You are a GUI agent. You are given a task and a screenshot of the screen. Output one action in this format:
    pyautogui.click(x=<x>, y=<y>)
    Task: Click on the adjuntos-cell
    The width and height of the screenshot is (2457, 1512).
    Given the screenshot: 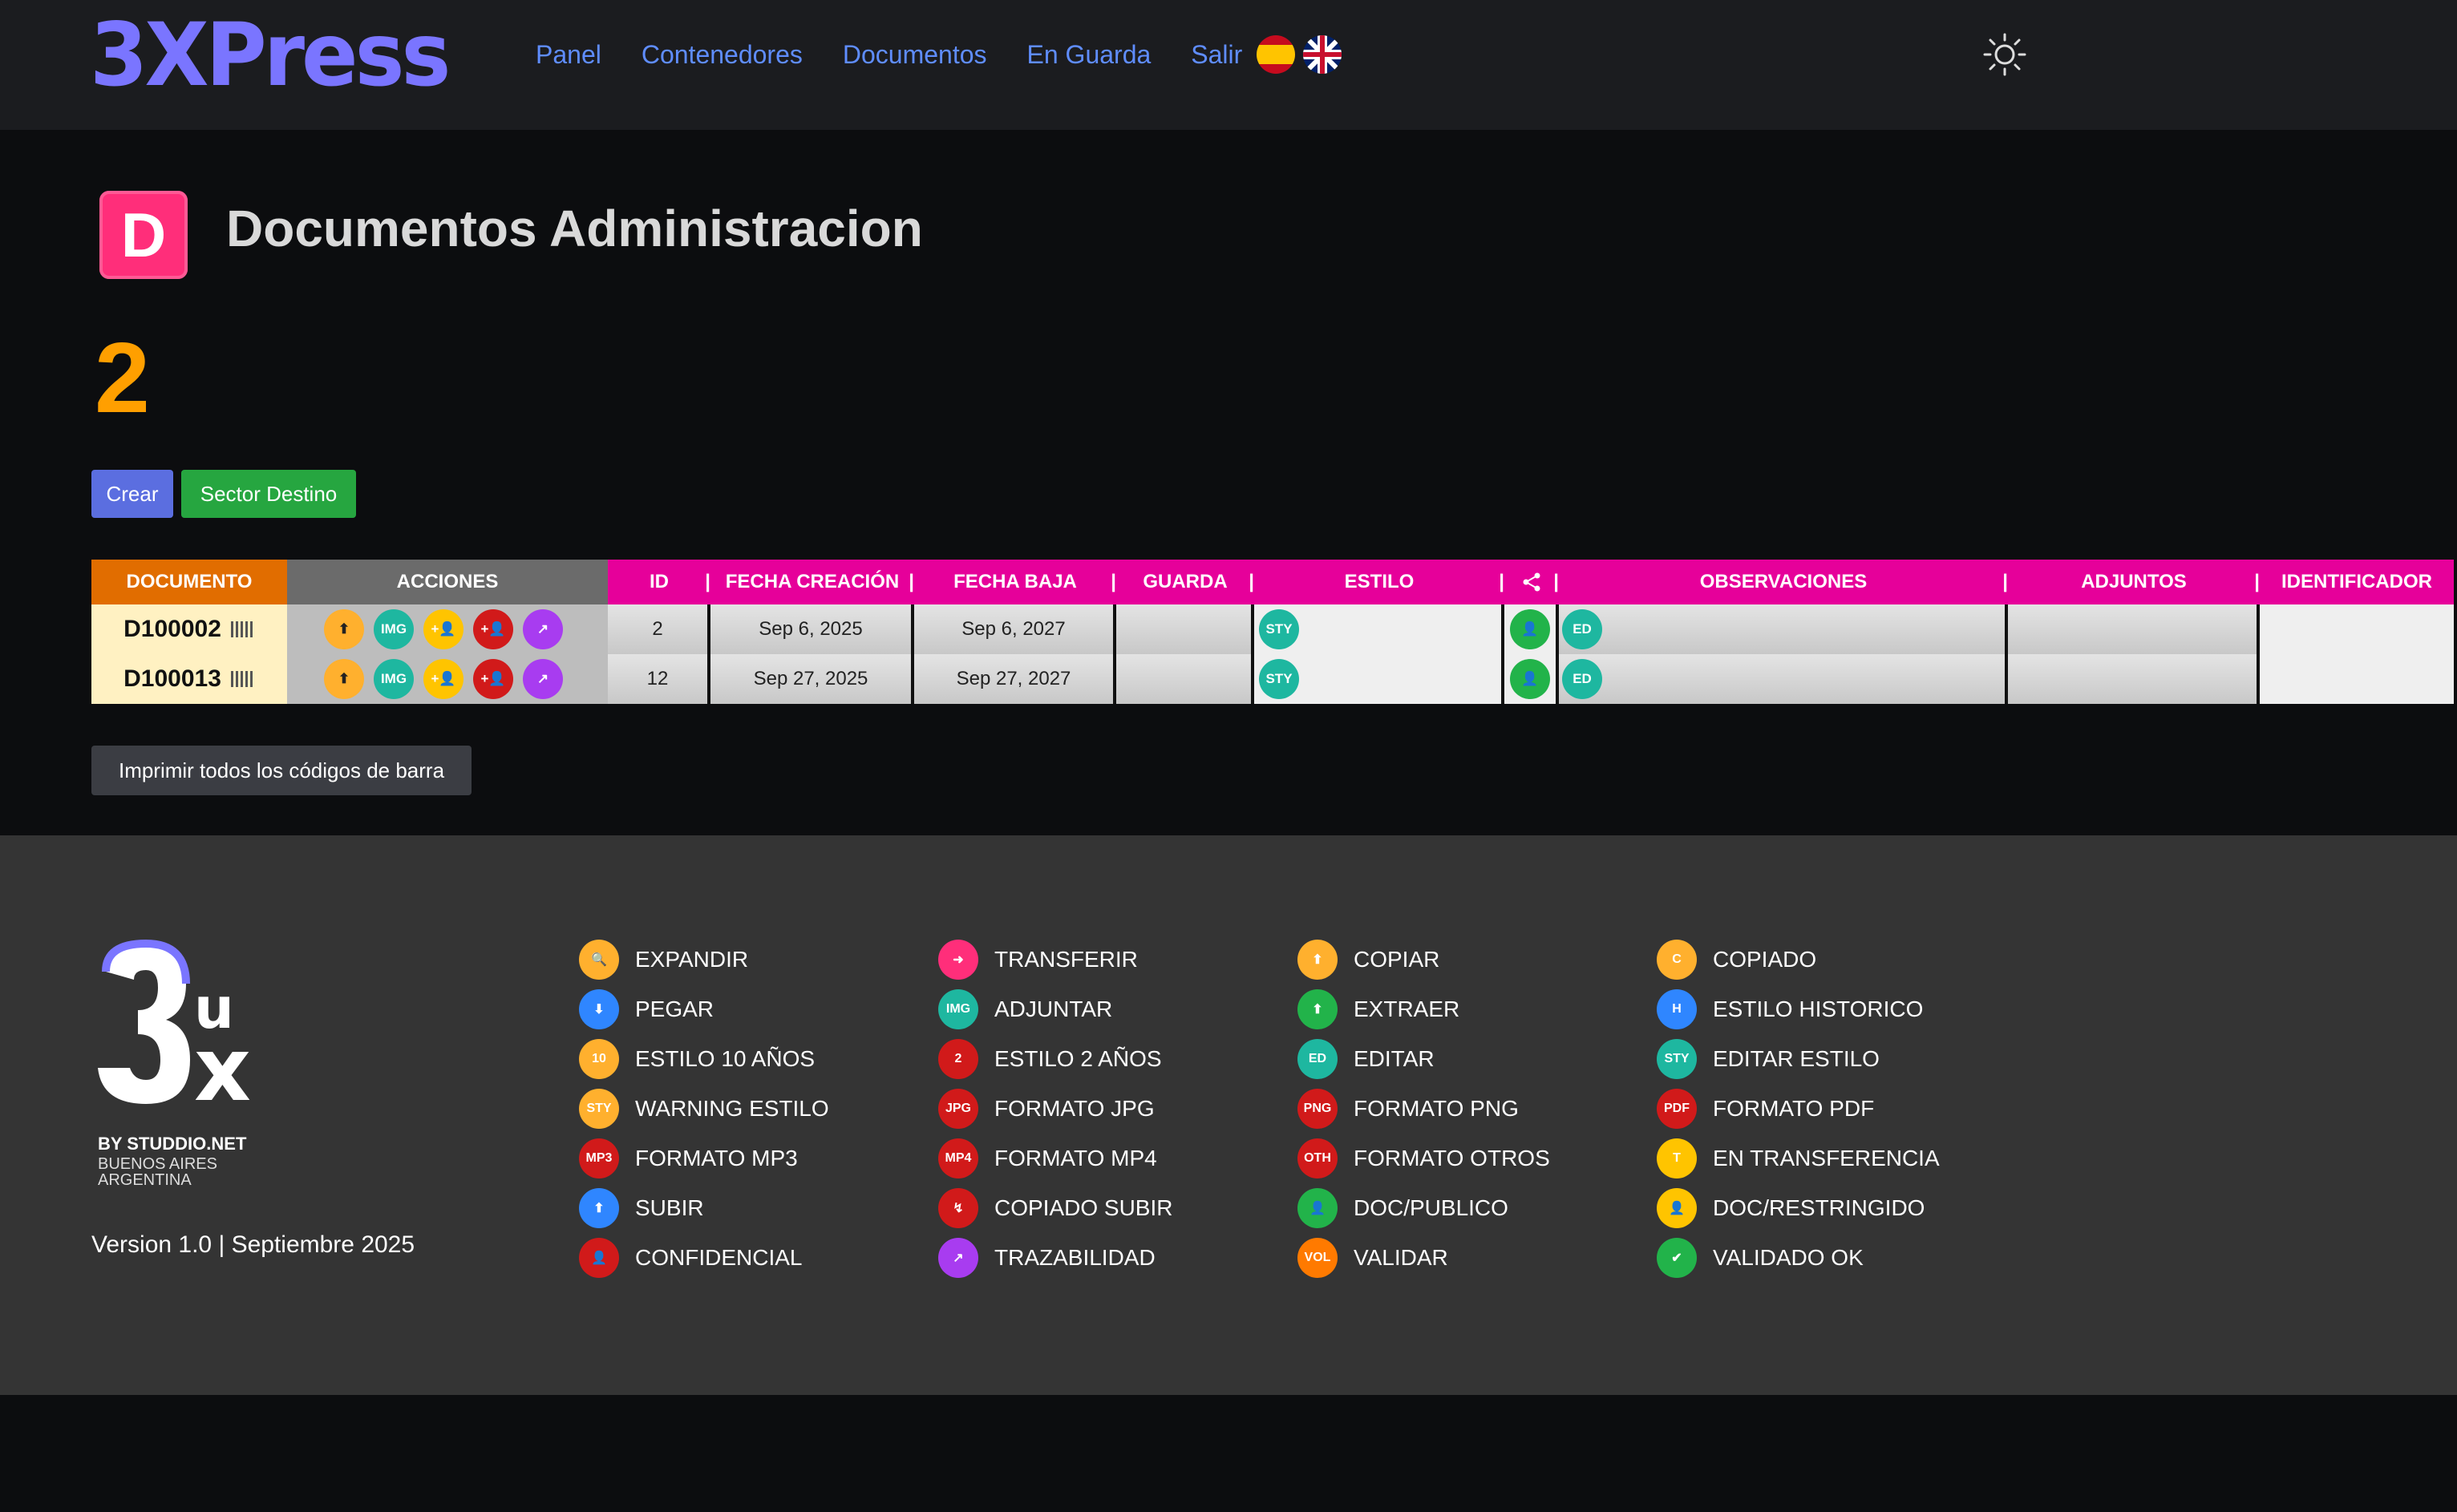 What is the action you would take?
    pyautogui.click(x=2134, y=629)
    